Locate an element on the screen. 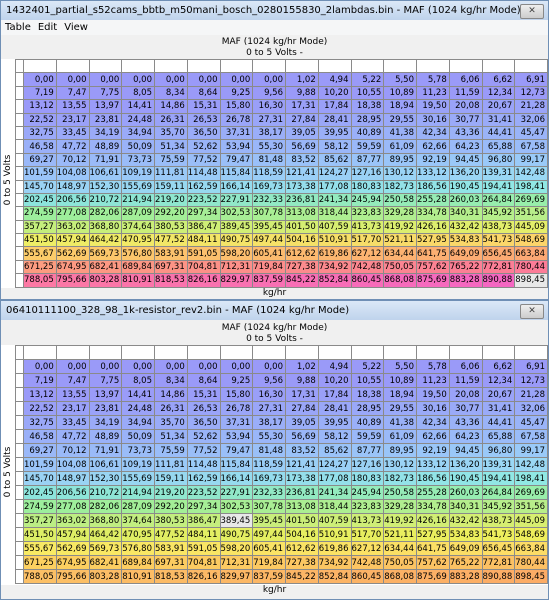  table-cell: 875,69 is located at coordinates (433, 280).